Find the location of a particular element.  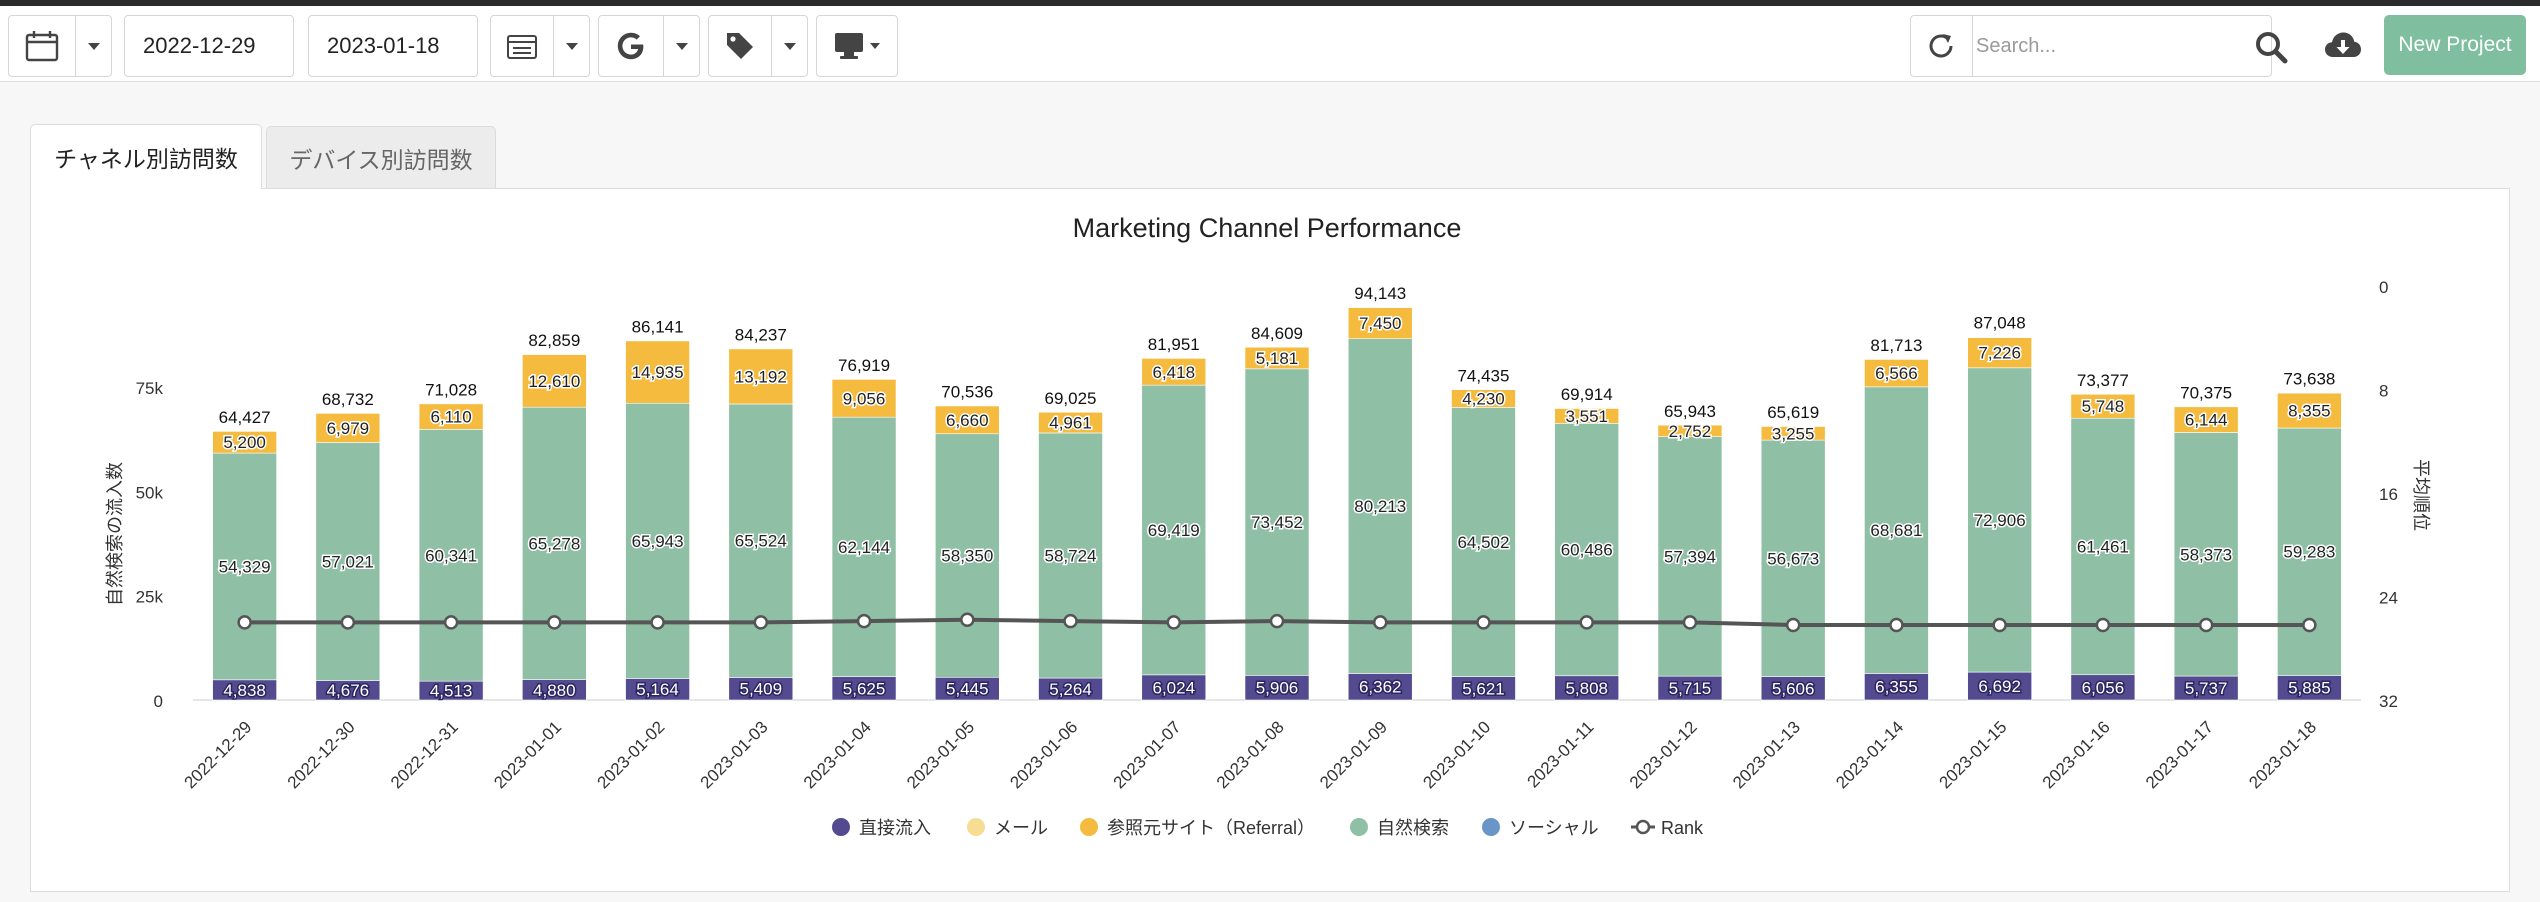

calendar-dropdown is located at coordinates (60, 46).